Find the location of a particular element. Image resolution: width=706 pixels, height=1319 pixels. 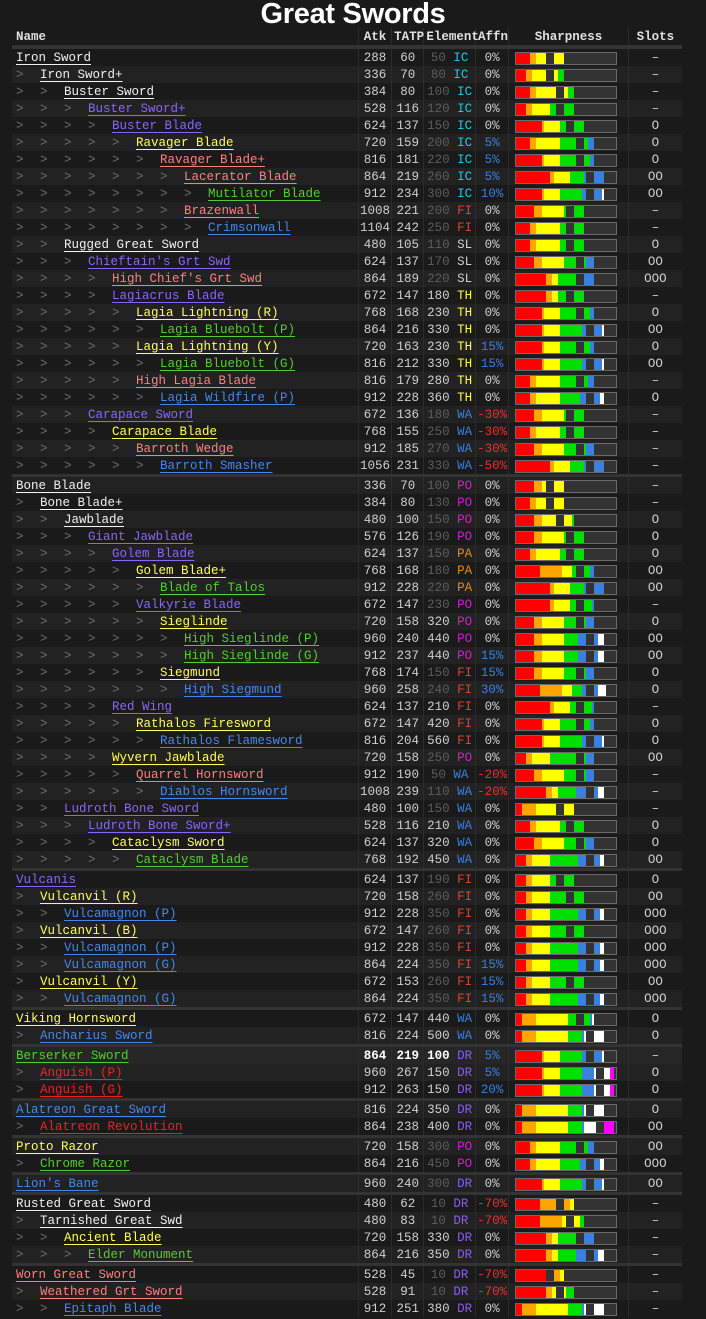

weapon-name-link: Rathalos Firesword is located at coordinates (204, 723).